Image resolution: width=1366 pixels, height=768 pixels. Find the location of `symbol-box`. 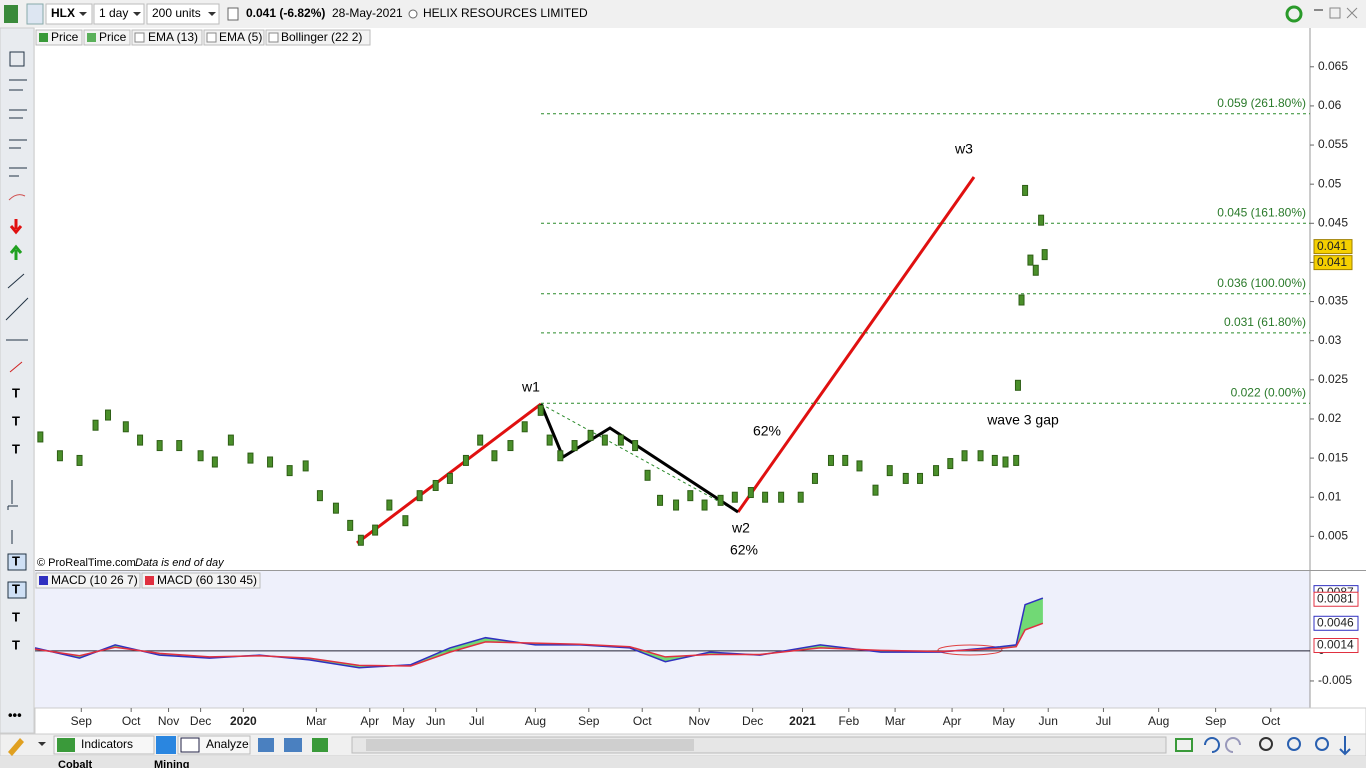

symbol-box is located at coordinates (69, 14).